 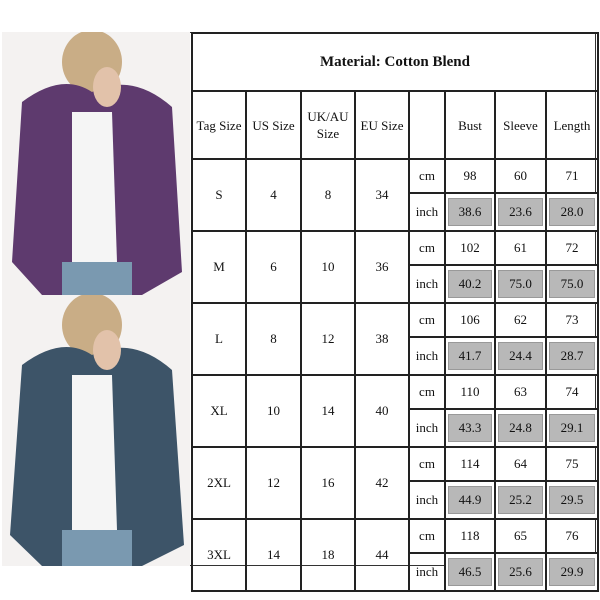 I want to click on length-inch-value: 28.7, so click(x=572, y=356).